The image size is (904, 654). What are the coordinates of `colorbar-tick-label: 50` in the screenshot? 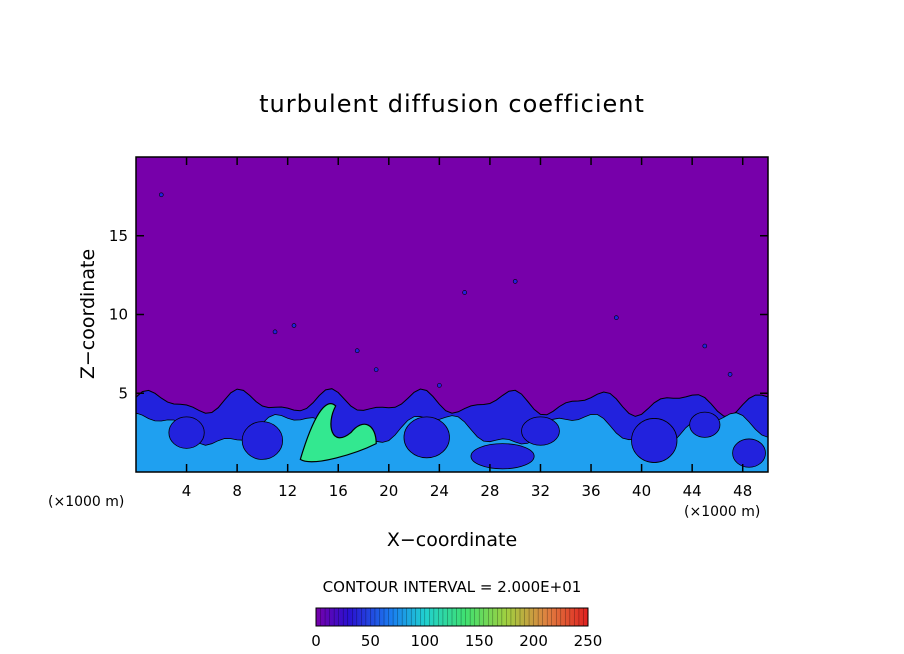 It's located at (370, 641).